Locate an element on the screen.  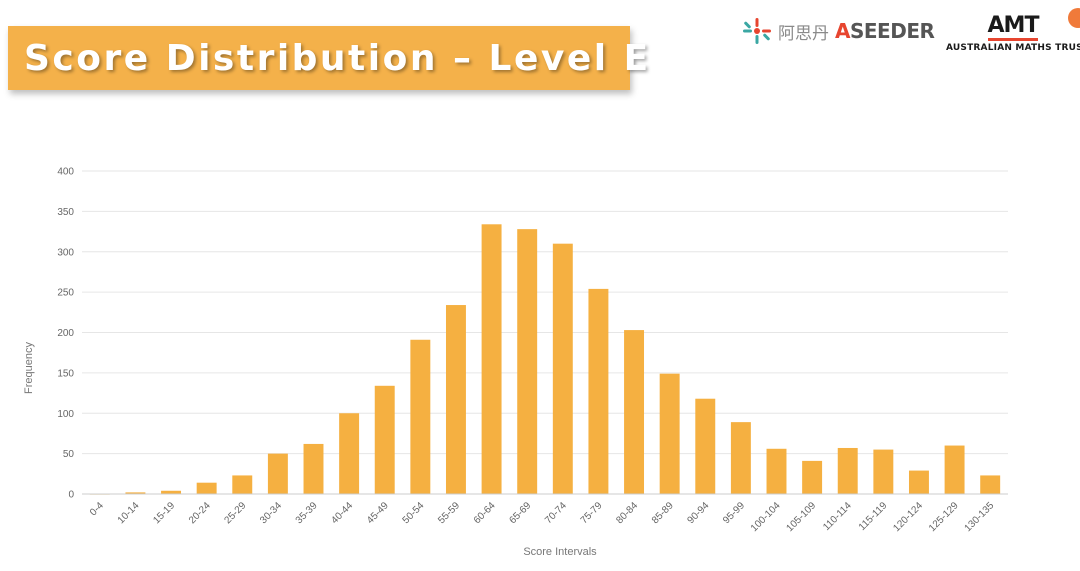
y-tick-label: 300 is located at coordinates (65, 252).